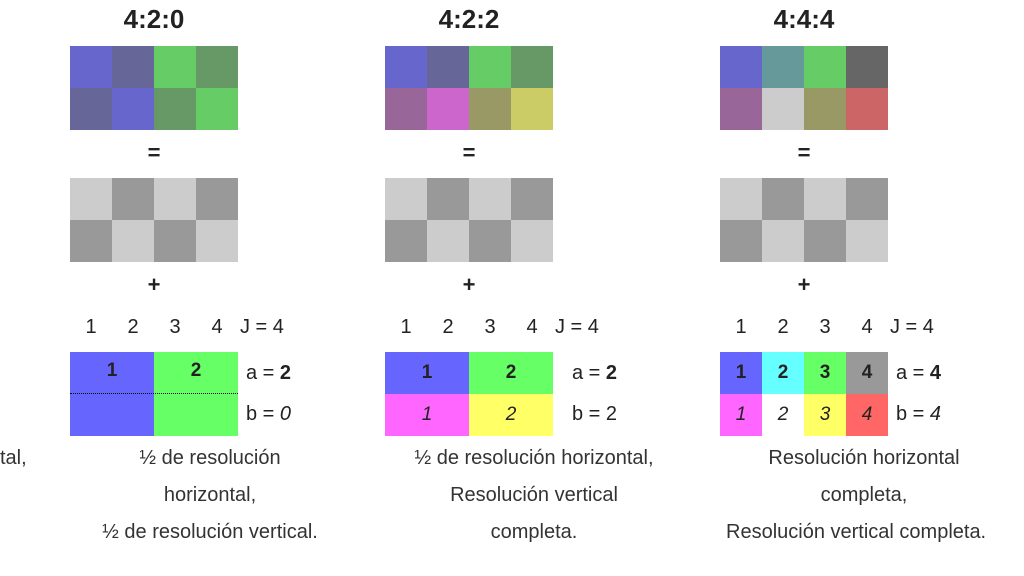 The height and width of the screenshot is (576, 1024). What do you see at coordinates (534, 458) in the screenshot?
I see `desc-line: ½ de resolución horizontal,` at bounding box center [534, 458].